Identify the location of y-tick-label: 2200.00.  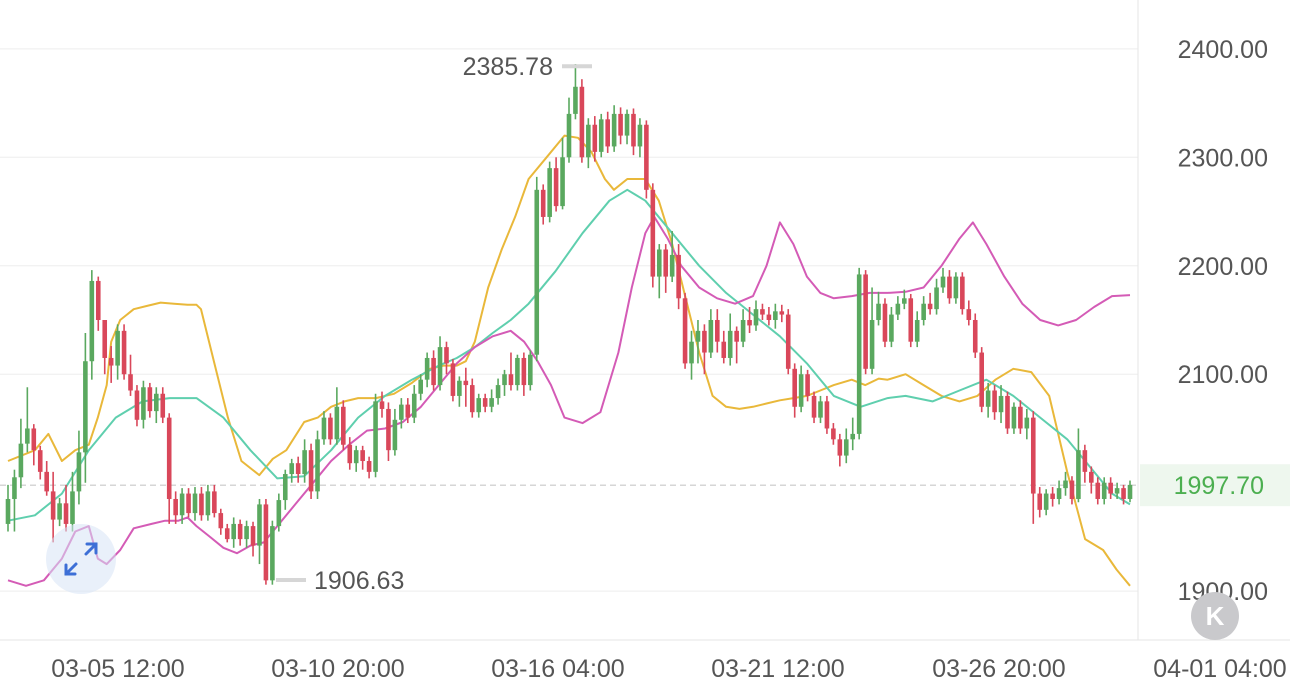
(1223, 267).